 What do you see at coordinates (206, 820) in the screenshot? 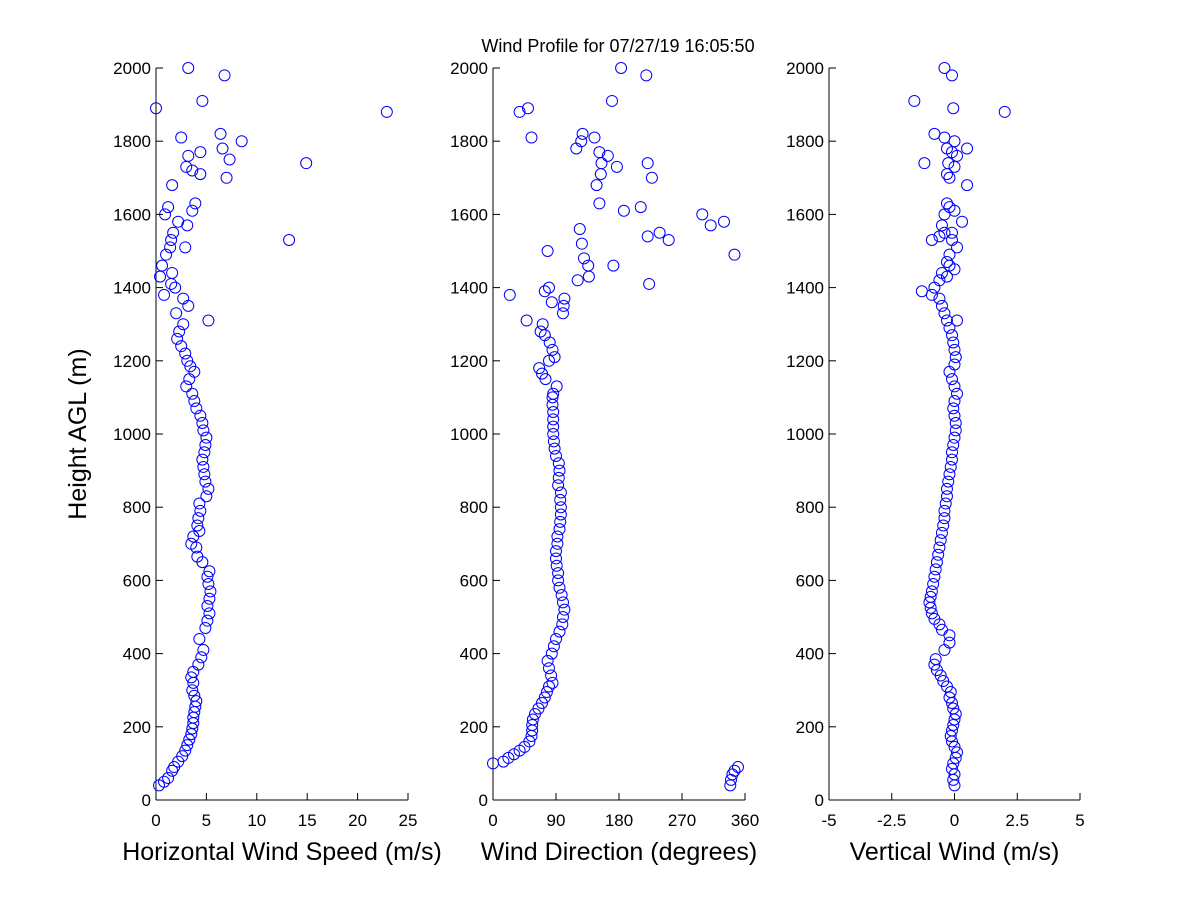
I see `x-tick-label: 5` at bounding box center [206, 820].